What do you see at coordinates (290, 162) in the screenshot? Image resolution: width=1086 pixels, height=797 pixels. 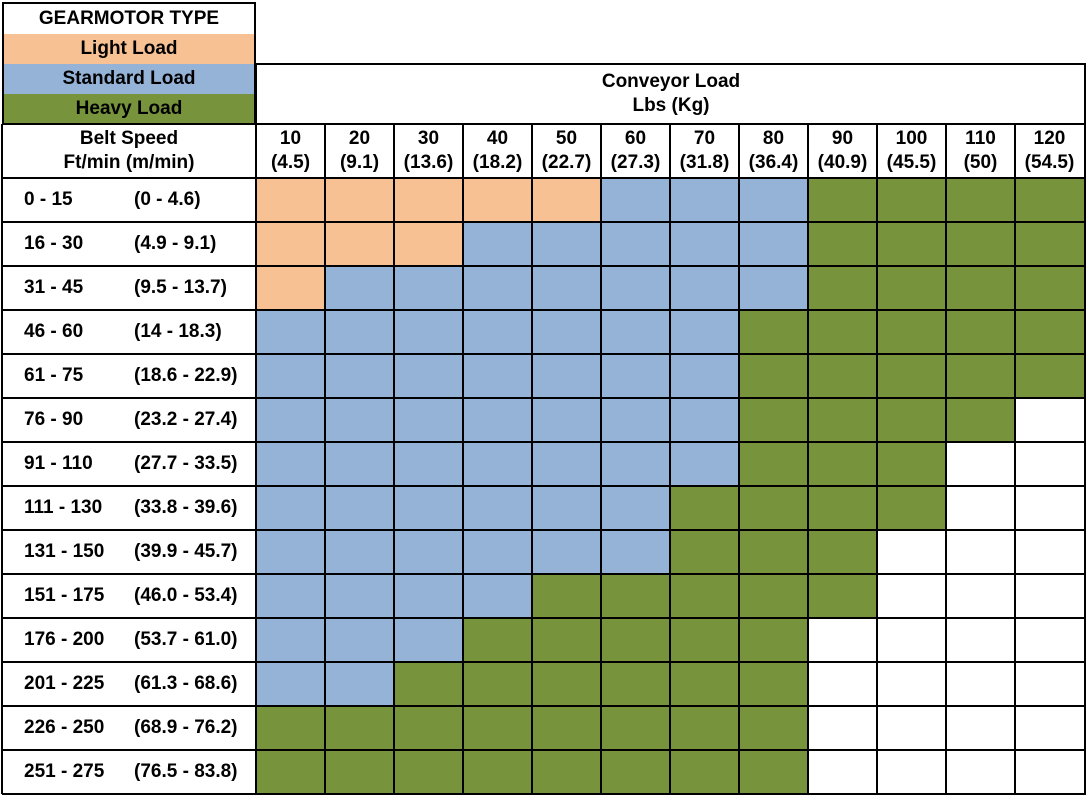 I see `load-kg: (4.5)` at bounding box center [290, 162].